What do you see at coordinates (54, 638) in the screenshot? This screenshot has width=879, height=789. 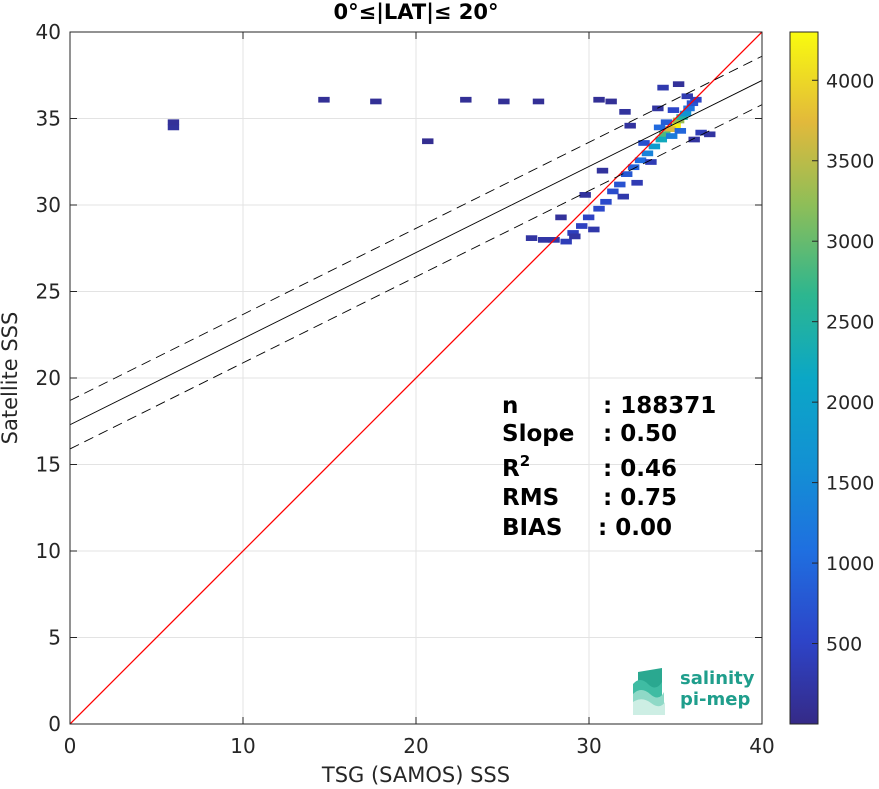 I see `y-tick-label-5: 5` at bounding box center [54, 638].